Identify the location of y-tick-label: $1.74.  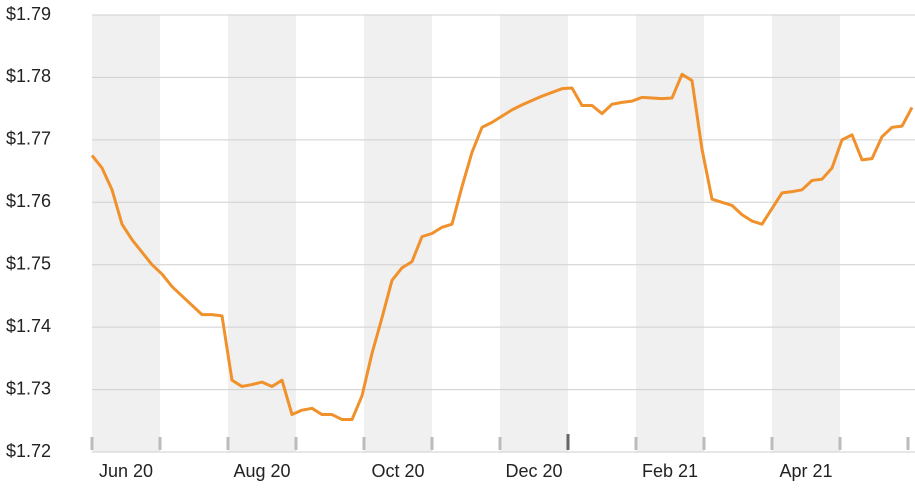
(28, 326).